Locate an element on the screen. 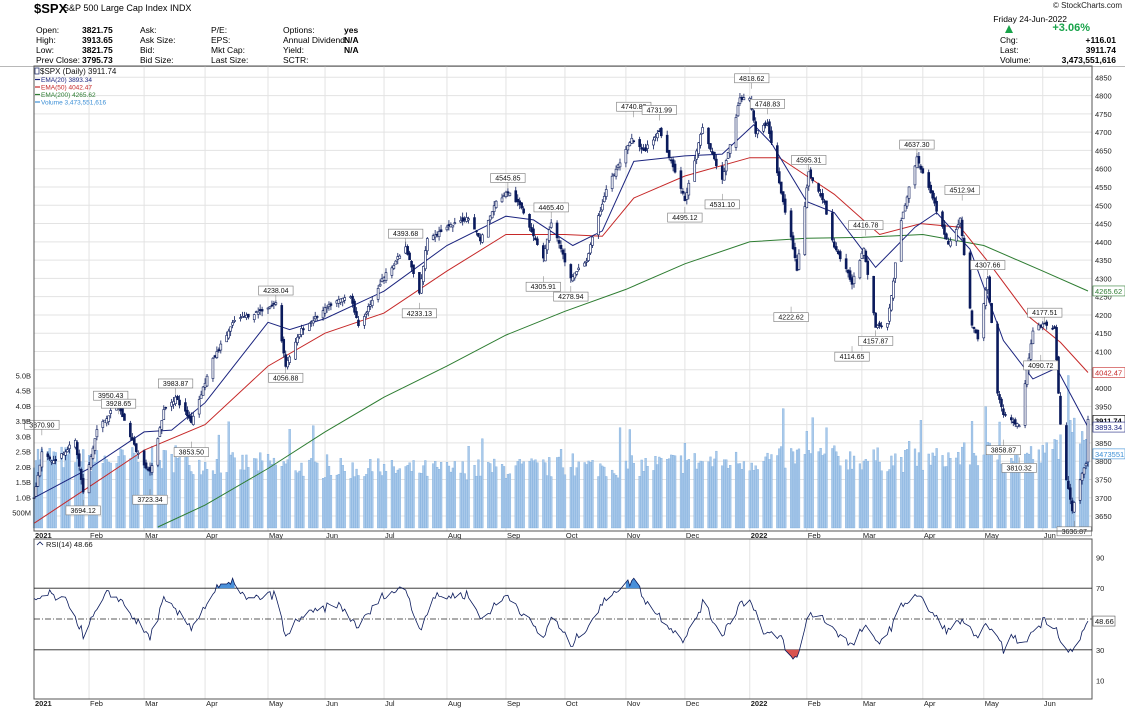 The height and width of the screenshot is (713, 1125). x-tick-label: 2021 is located at coordinates (43, 535).